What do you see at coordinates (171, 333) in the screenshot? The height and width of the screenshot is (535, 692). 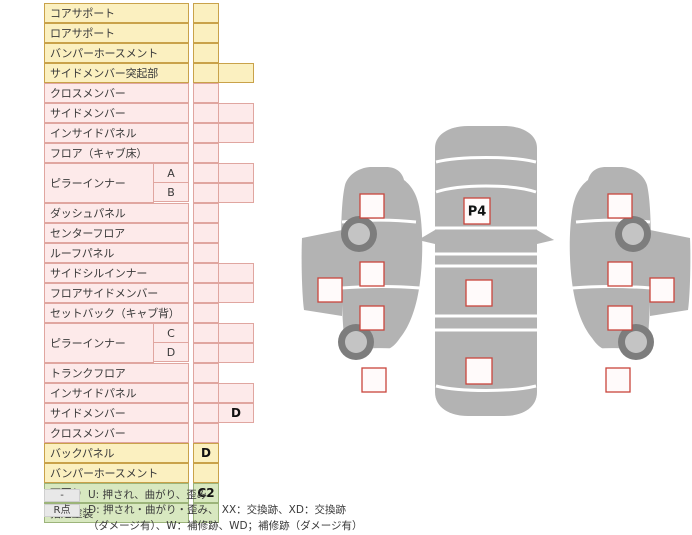 I see `sub-label: C` at bounding box center [171, 333].